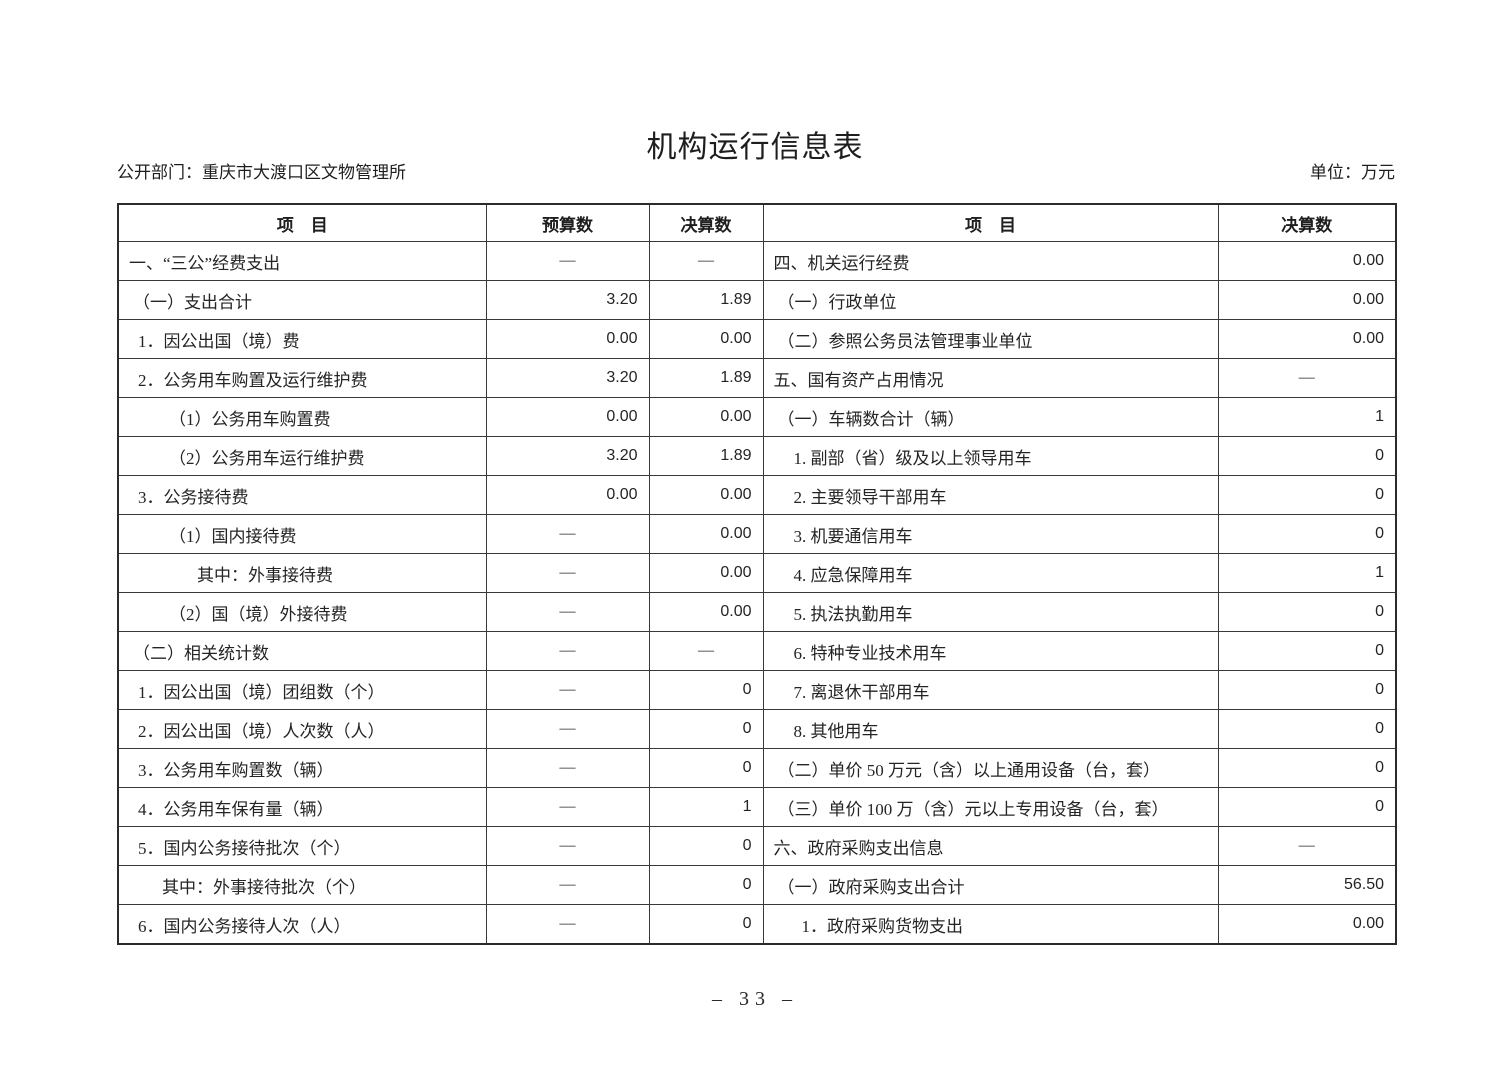  Describe the element at coordinates (990, 222) in the screenshot. I see `header-item-right: 项 目` at that location.